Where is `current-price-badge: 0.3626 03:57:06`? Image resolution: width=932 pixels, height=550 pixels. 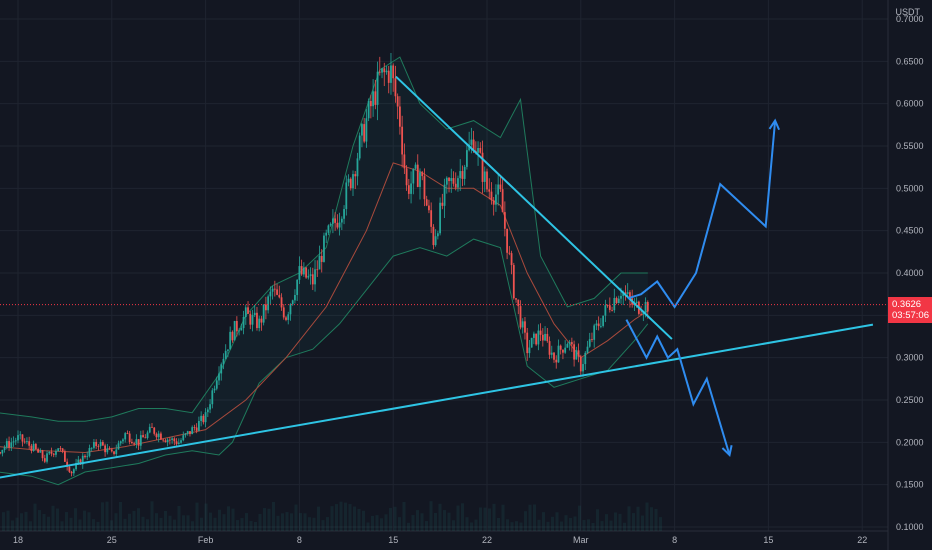
current-price-badge: 0.3626 03:57:06 is located at coordinates (910, 309).